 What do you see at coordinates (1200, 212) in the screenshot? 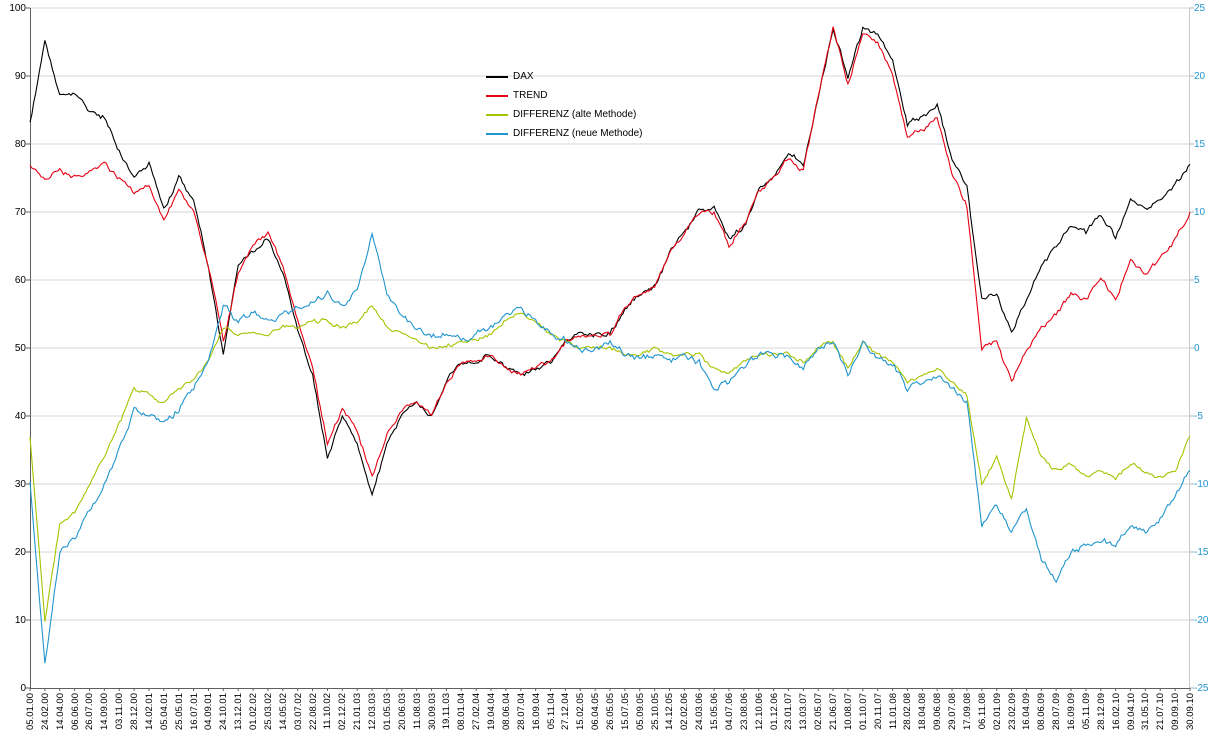
I see `right-axis-tick-label: 10` at bounding box center [1200, 212].